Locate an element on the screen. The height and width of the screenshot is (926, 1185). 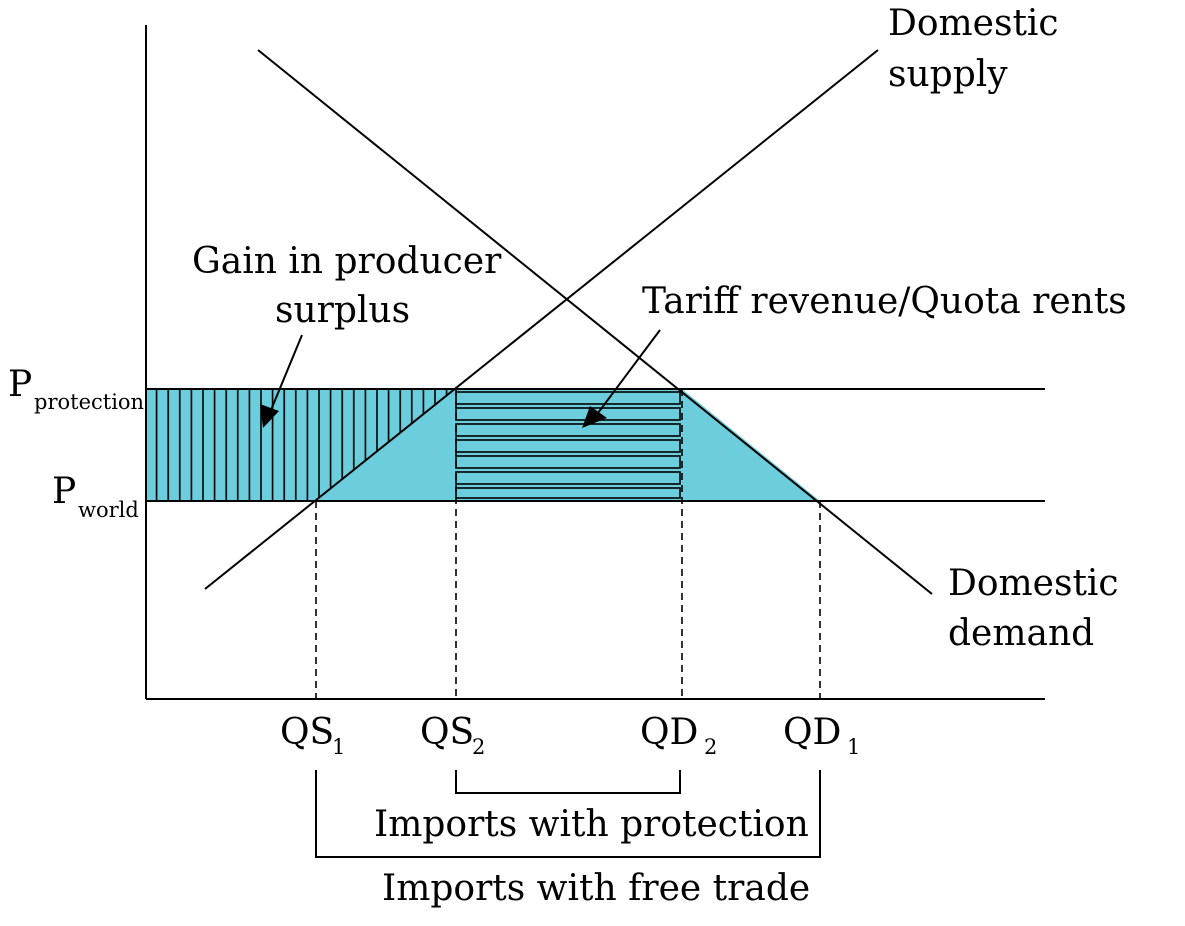
imports-free-trade-bracket is located at coordinates (568, 814).